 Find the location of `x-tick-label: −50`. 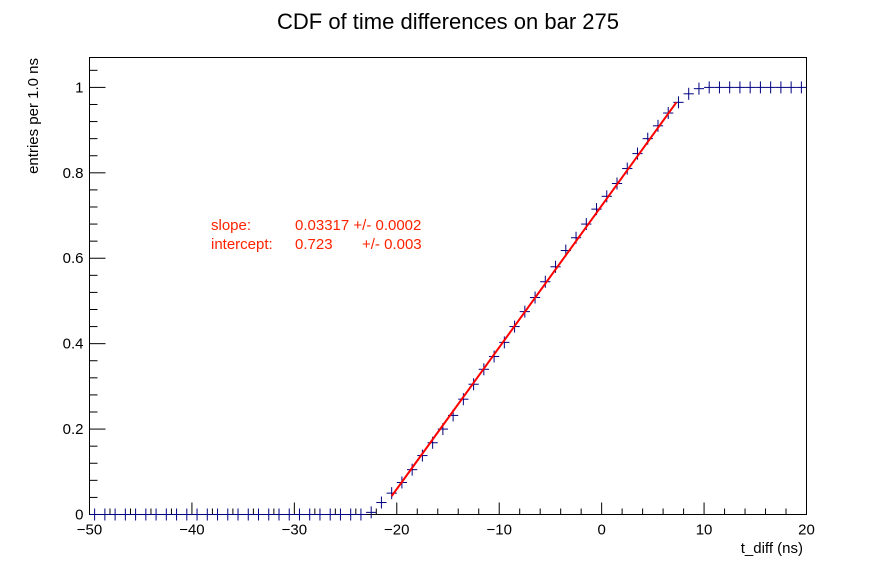

x-tick-label: −50 is located at coordinates (89, 530).